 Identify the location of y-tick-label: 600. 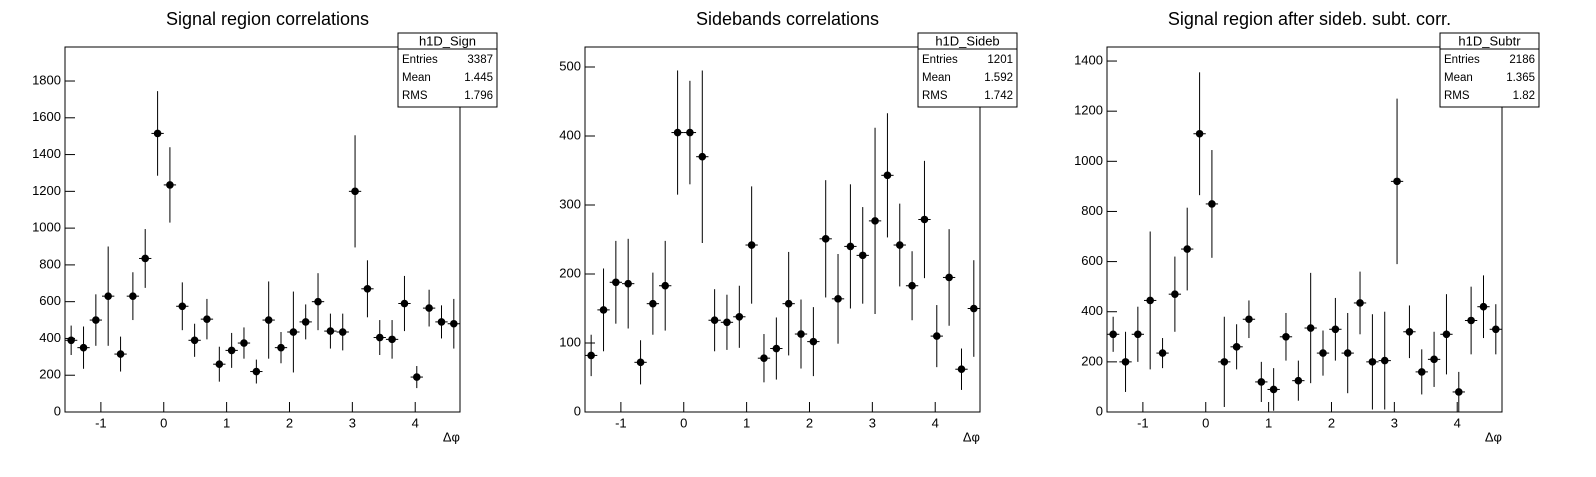
(1092, 260).